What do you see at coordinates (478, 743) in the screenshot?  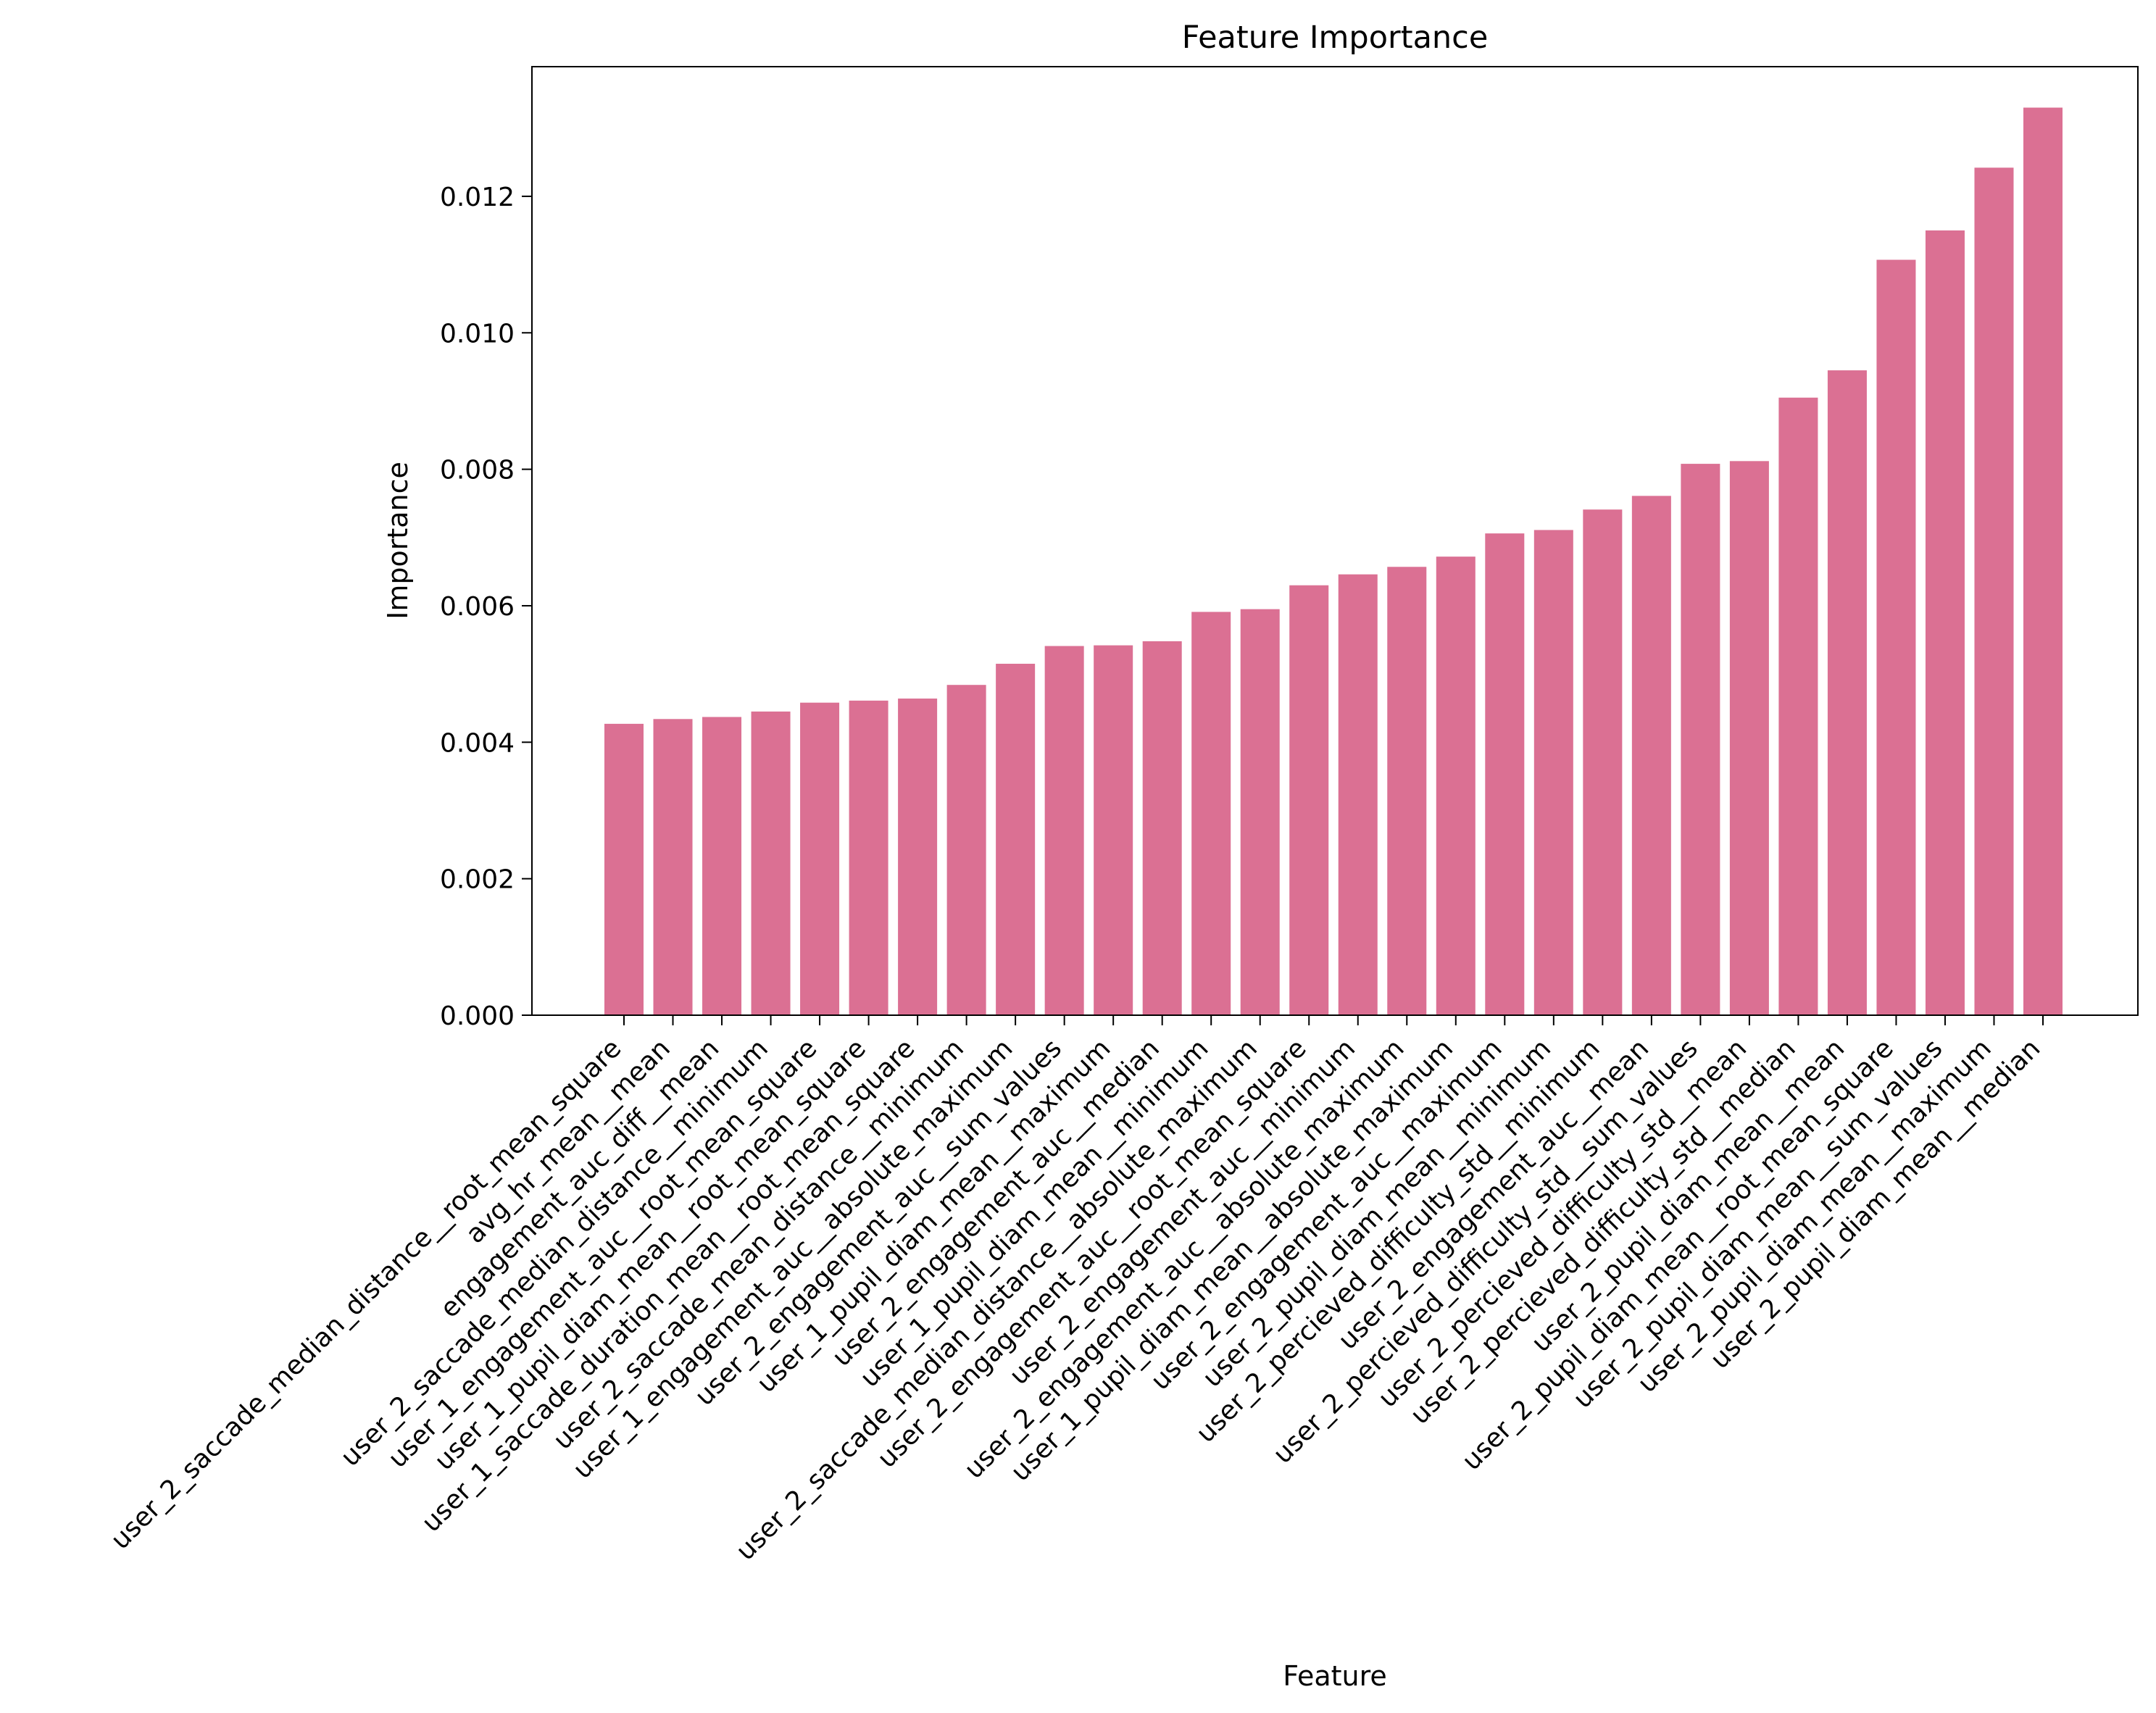 I see `y-tick-label: 0.004` at bounding box center [478, 743].